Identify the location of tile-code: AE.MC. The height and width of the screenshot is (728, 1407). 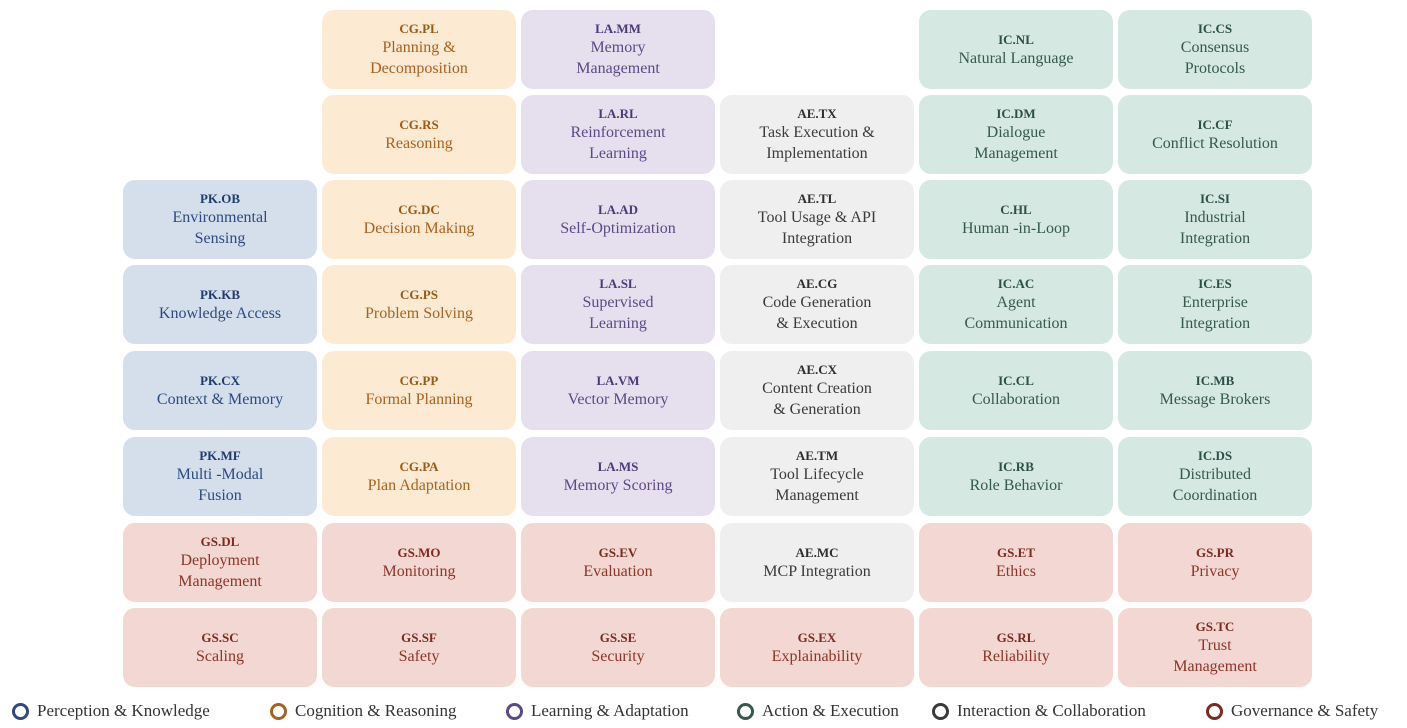
(817, 552).